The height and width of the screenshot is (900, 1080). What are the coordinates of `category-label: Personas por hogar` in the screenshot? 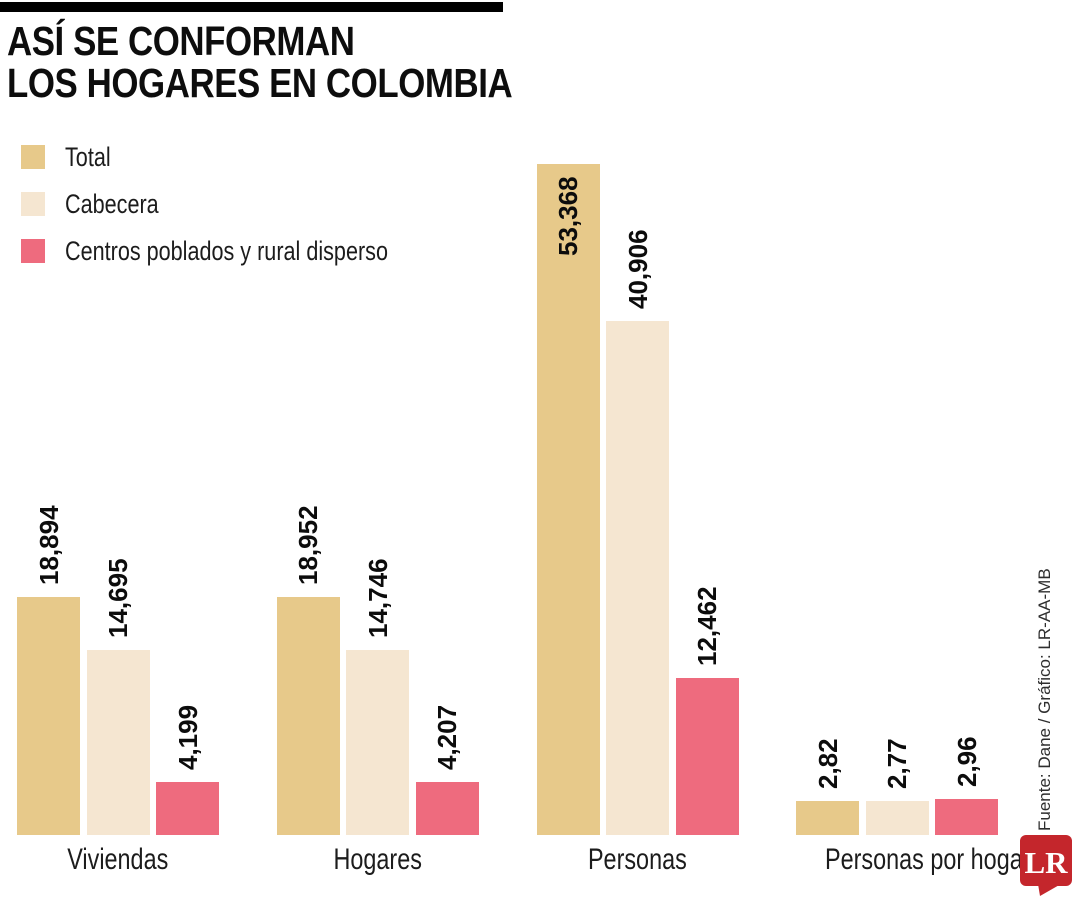 It's located at (913, 860).